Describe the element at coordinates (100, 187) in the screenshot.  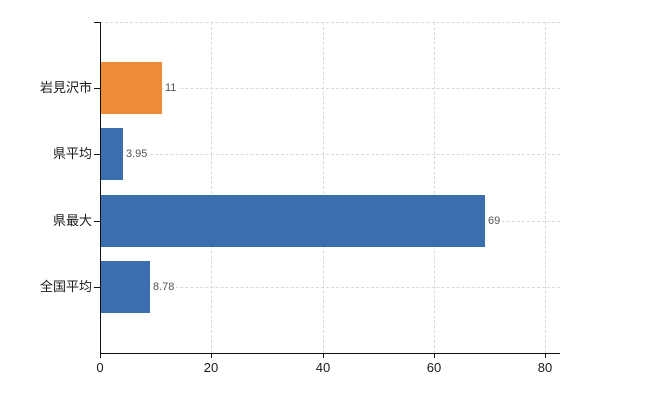
I see `y-axis-line` at that location.